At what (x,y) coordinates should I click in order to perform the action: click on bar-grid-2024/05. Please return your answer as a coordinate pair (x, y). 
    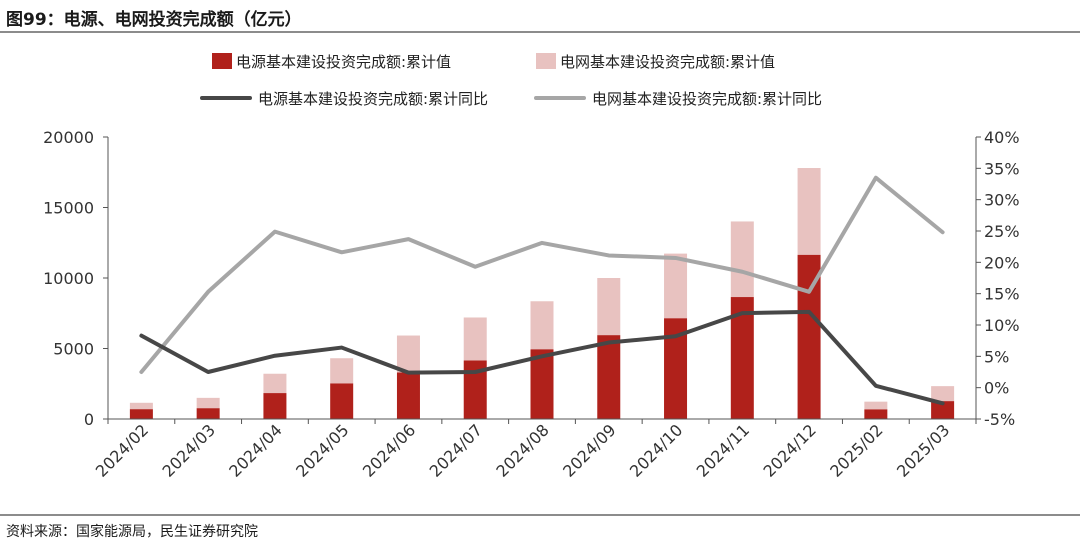
    Looking at the image, I should click on (342, 371).